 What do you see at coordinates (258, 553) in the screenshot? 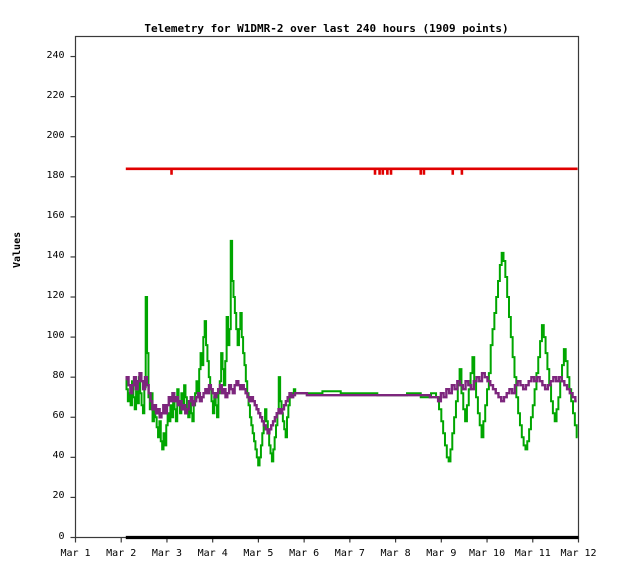
I see `x-tick-label: Mar 5` at bounding box center [258, 553].